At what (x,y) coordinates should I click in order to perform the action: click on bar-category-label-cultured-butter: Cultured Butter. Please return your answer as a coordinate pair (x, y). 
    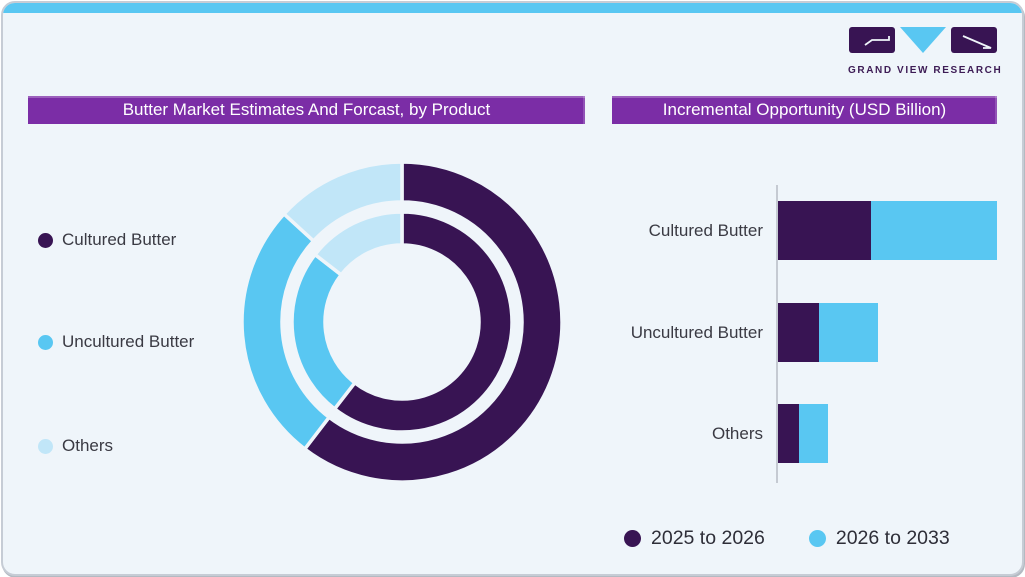
    Looking at the image, I should click on (705, 230).